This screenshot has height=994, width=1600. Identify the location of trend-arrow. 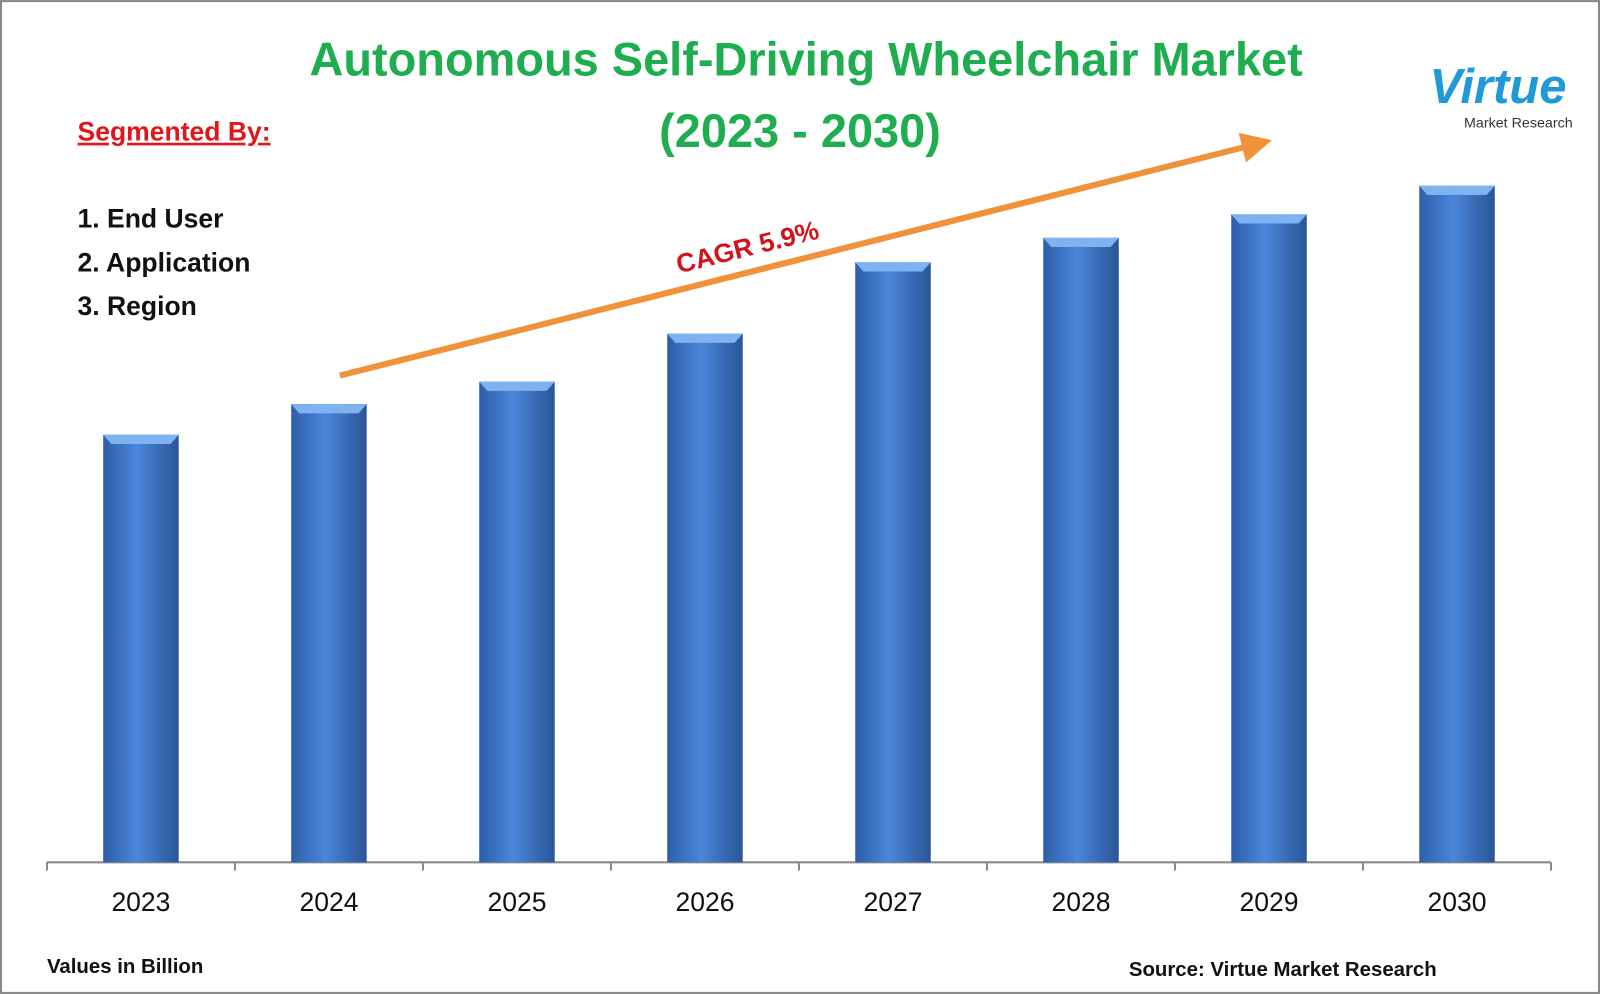
(805, 255).